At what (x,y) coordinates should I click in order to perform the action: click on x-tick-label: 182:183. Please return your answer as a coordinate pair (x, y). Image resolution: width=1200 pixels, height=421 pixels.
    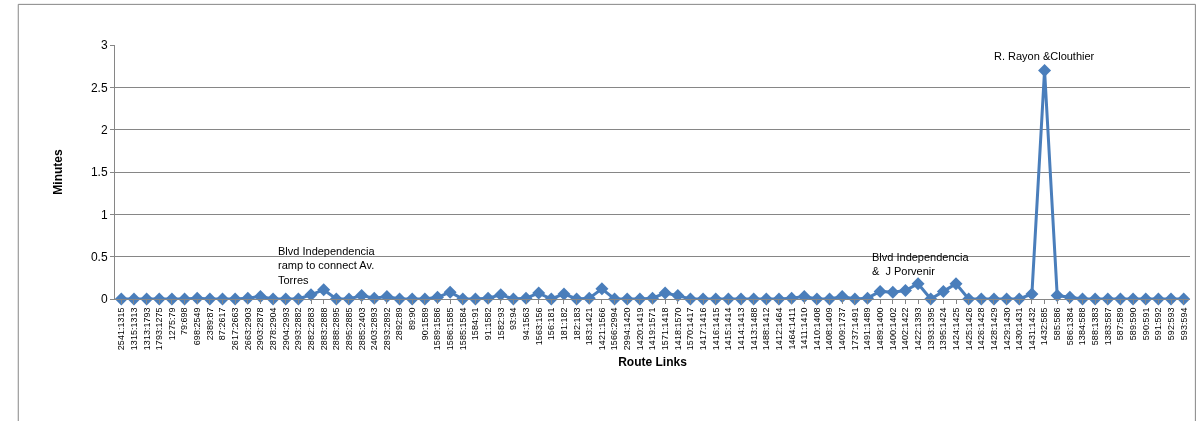
    Looking at the image, I should click on (576, 324).